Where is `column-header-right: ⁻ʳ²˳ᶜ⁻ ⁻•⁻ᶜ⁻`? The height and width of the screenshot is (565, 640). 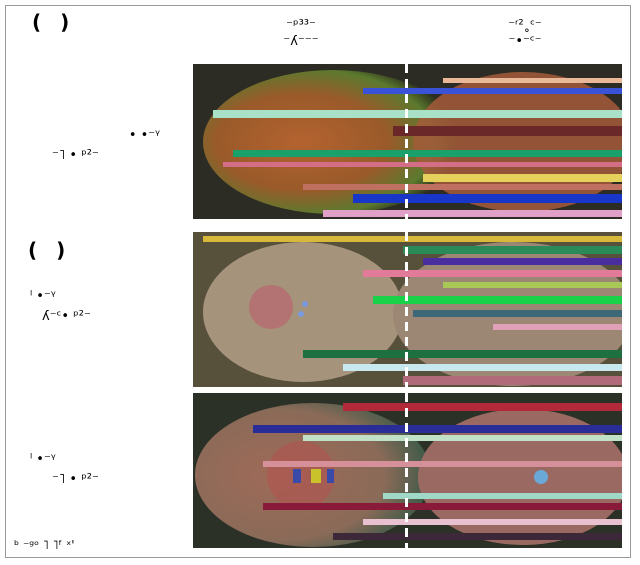 column-header-right: ⁻ʳ²˳ᶜ⁻ ⁻•⁻ᶜ⁻ is located at coordinates (525, 34).